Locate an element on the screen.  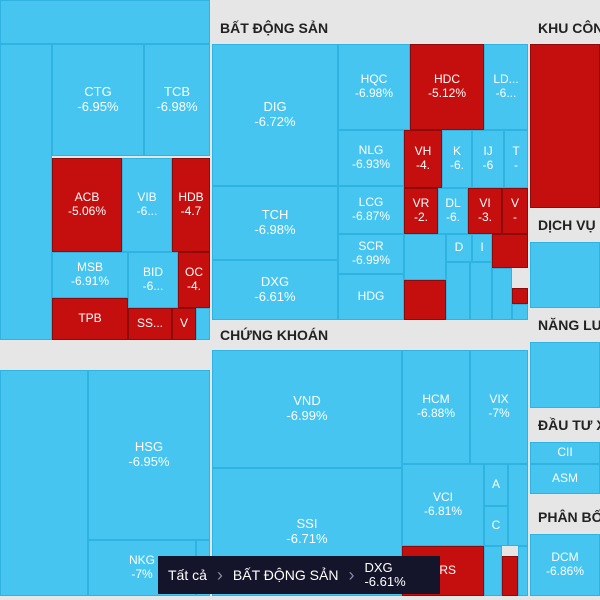
ticker-tile-small-d is located at coordinates (502, 294).